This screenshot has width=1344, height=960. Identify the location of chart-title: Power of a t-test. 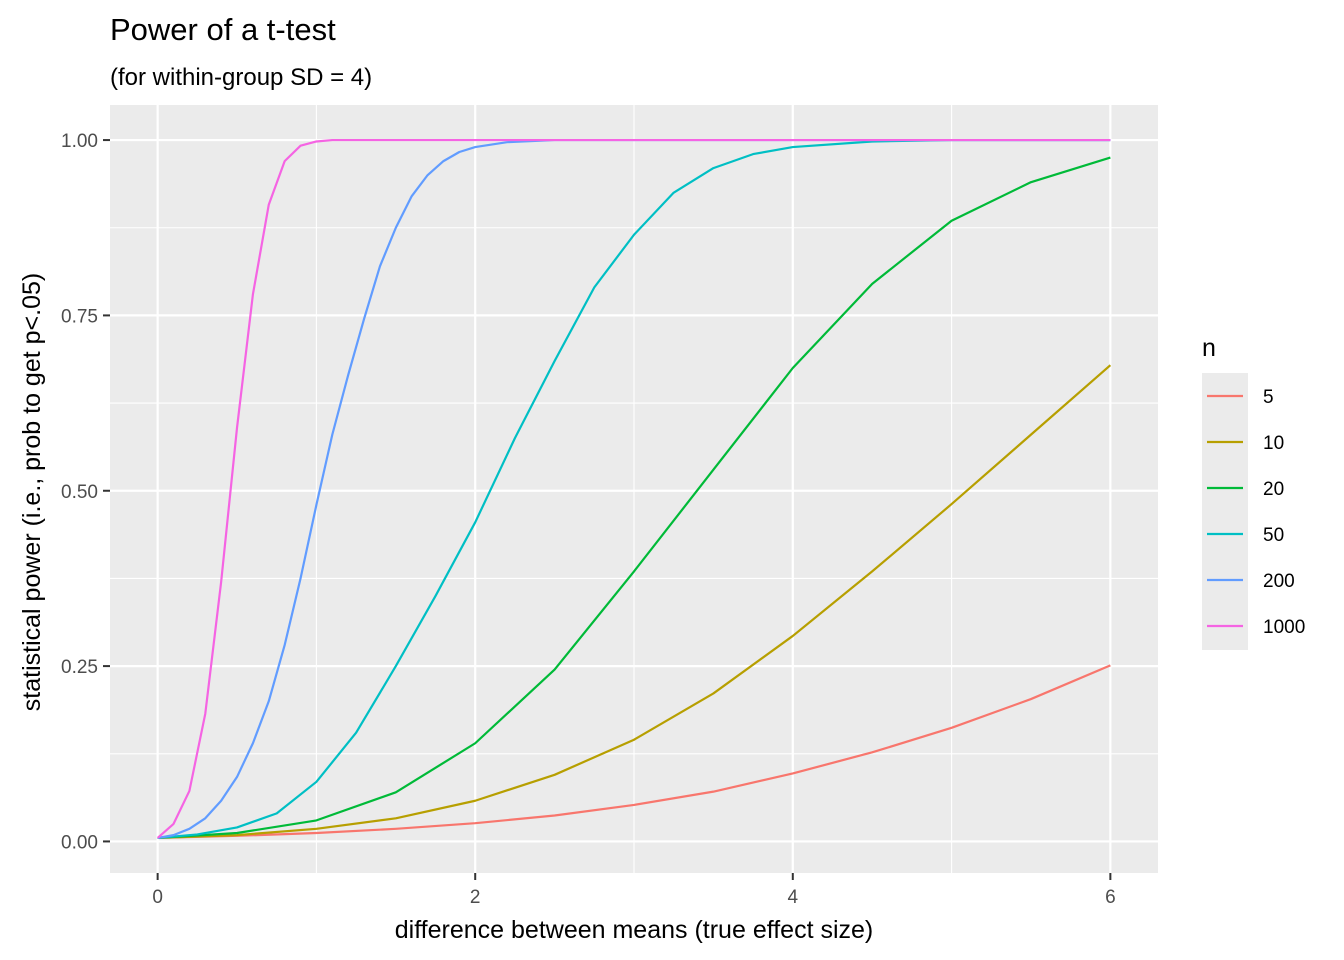
(223, 29).